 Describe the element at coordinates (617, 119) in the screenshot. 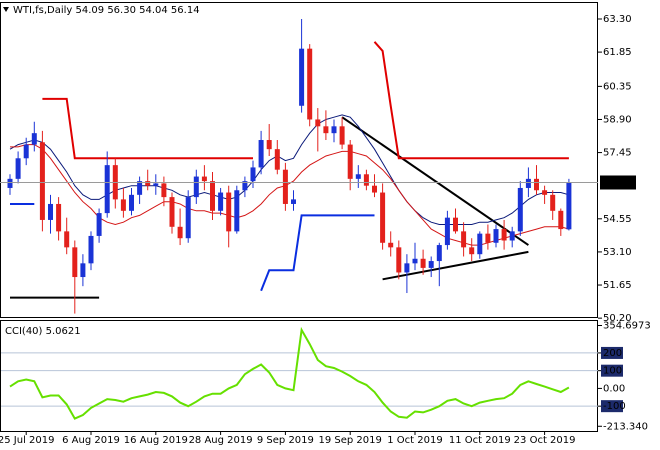

I see `y-tick-label: 58.90` at that location.